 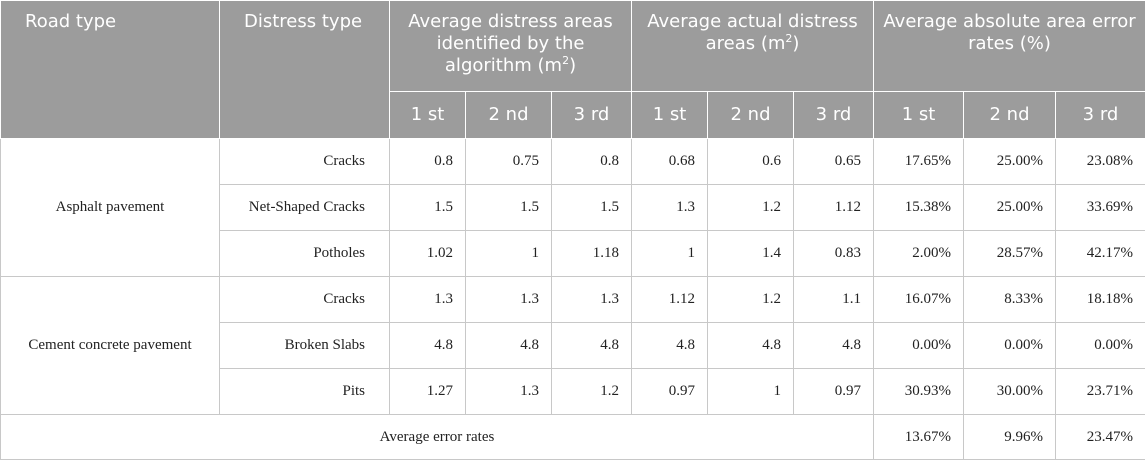 What do you see at coordinates (1010, 115) in the screenshot?
I see `header-error-run-2: 2 nd` at bounding box center [1010, 115].